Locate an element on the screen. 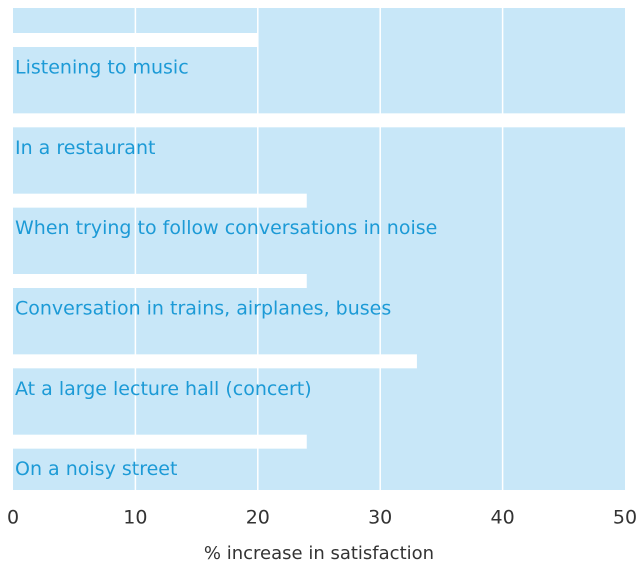 This screenshot has height=568, width=637. category-label: In a restaurant is located at coordinates (85, 148).